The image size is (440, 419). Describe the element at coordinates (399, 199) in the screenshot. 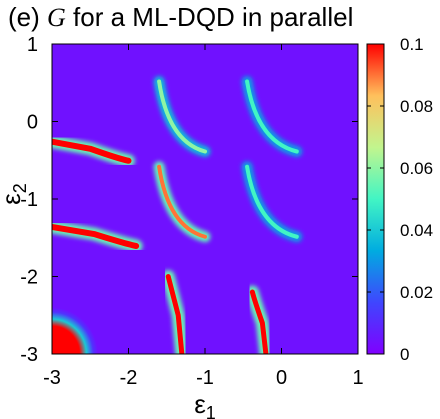

I see `colorbar: 0 0.02 0.04 0.06 0.08 0.1` at that location.